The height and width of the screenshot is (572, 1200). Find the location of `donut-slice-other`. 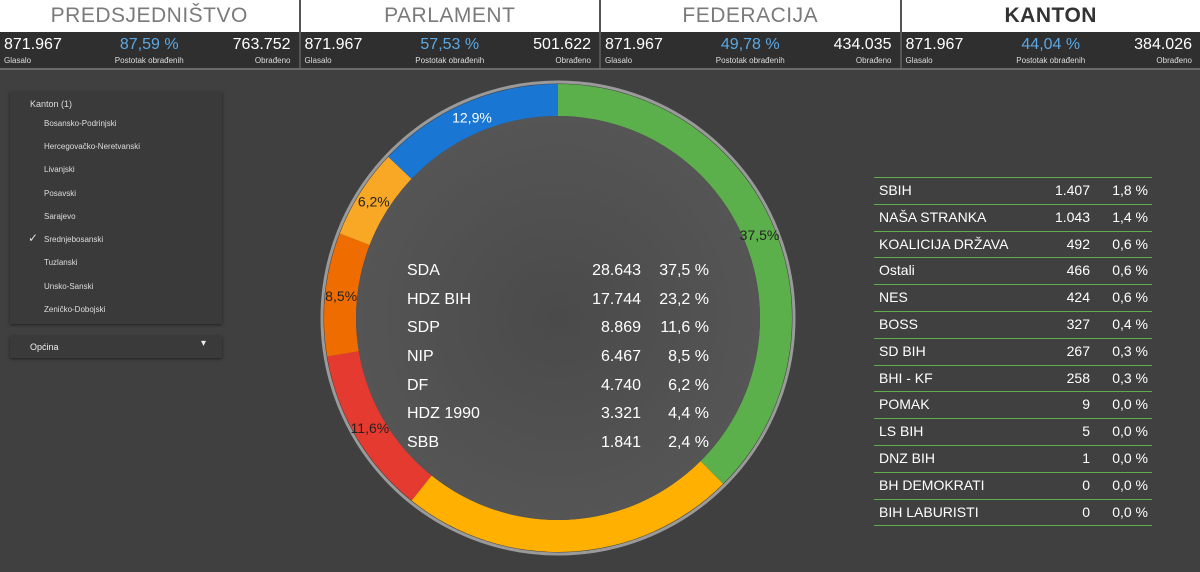

donut-slice-other is located at coordinates (473, 131).